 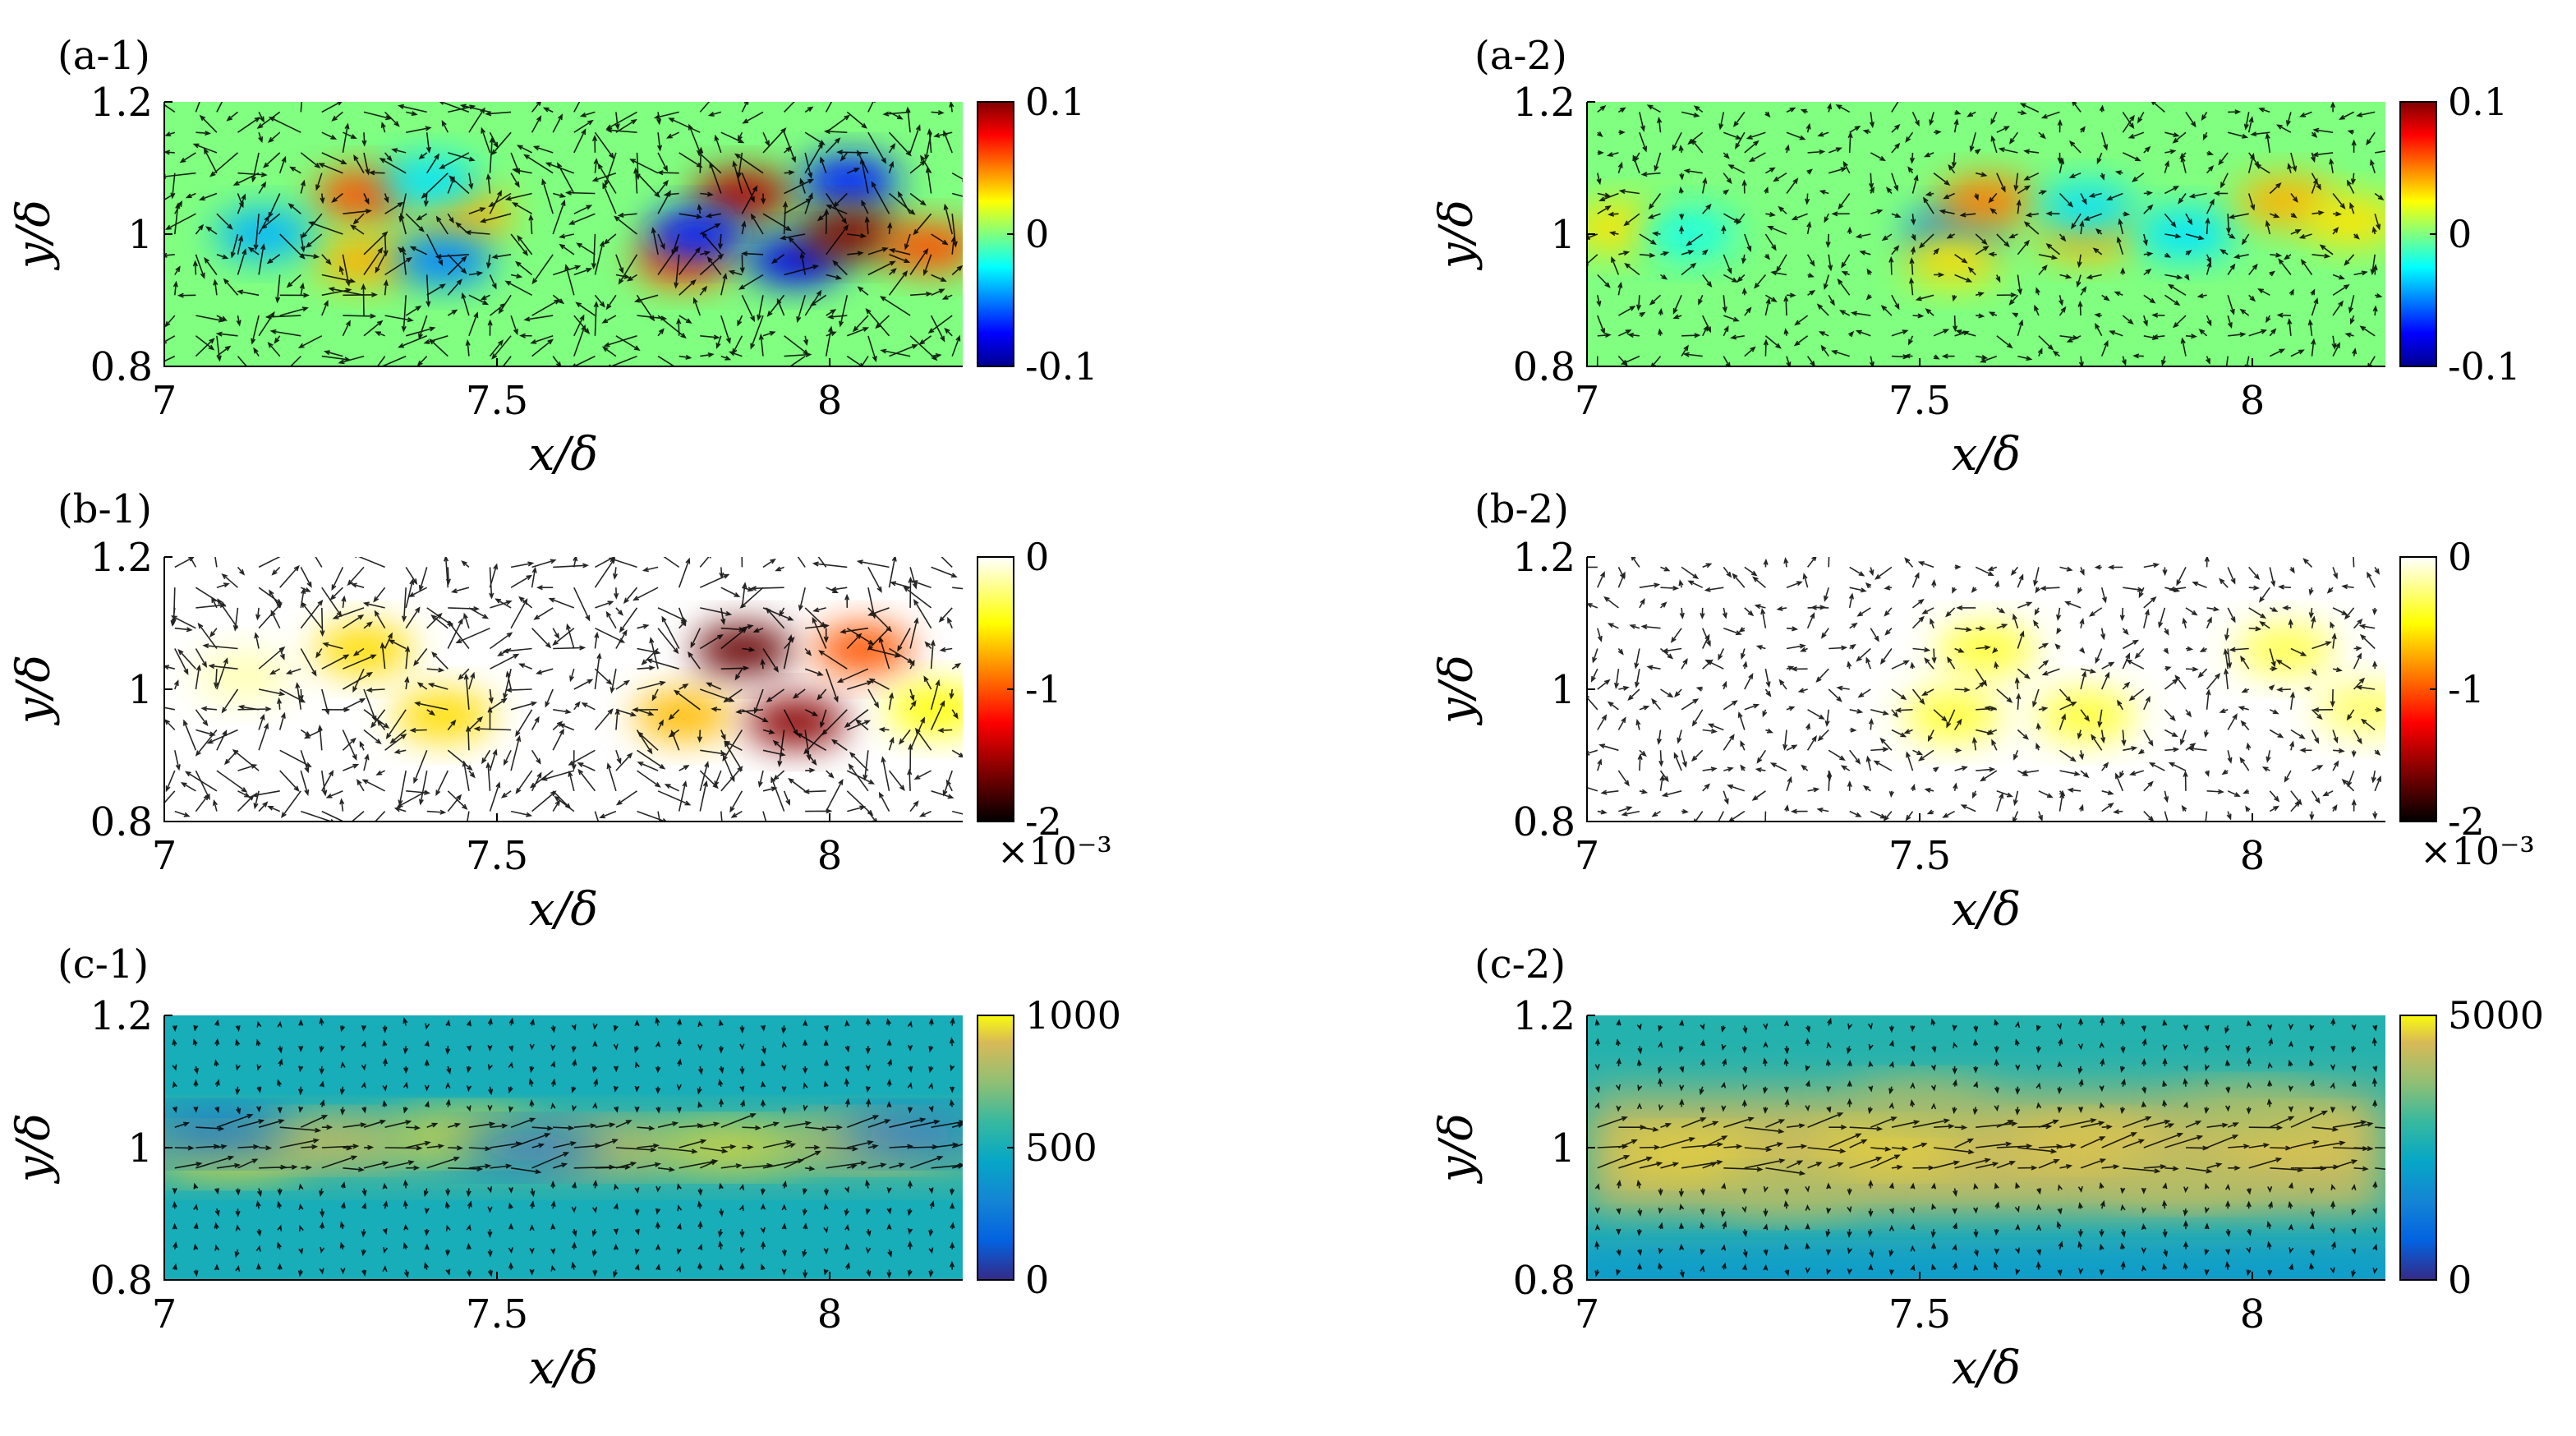 What do you see at coordinates (1054, 851) in the screenshot?
I see `colorbar-exponent: ×10⁻³` at bounding box center [1054, 851].